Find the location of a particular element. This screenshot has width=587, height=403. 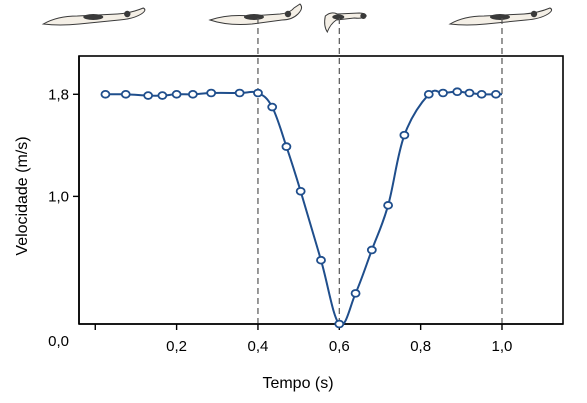

x-tick-label: 0,8 is located at coordinates (420, 346).